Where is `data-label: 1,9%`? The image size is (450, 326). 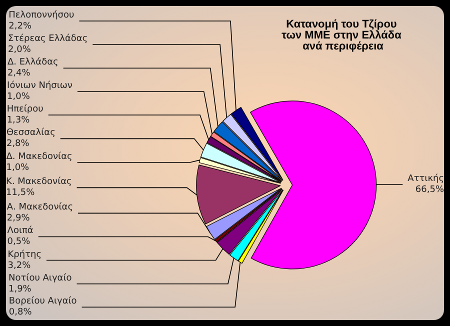 data-label: 1,9% is located at coordinates (20, 289).